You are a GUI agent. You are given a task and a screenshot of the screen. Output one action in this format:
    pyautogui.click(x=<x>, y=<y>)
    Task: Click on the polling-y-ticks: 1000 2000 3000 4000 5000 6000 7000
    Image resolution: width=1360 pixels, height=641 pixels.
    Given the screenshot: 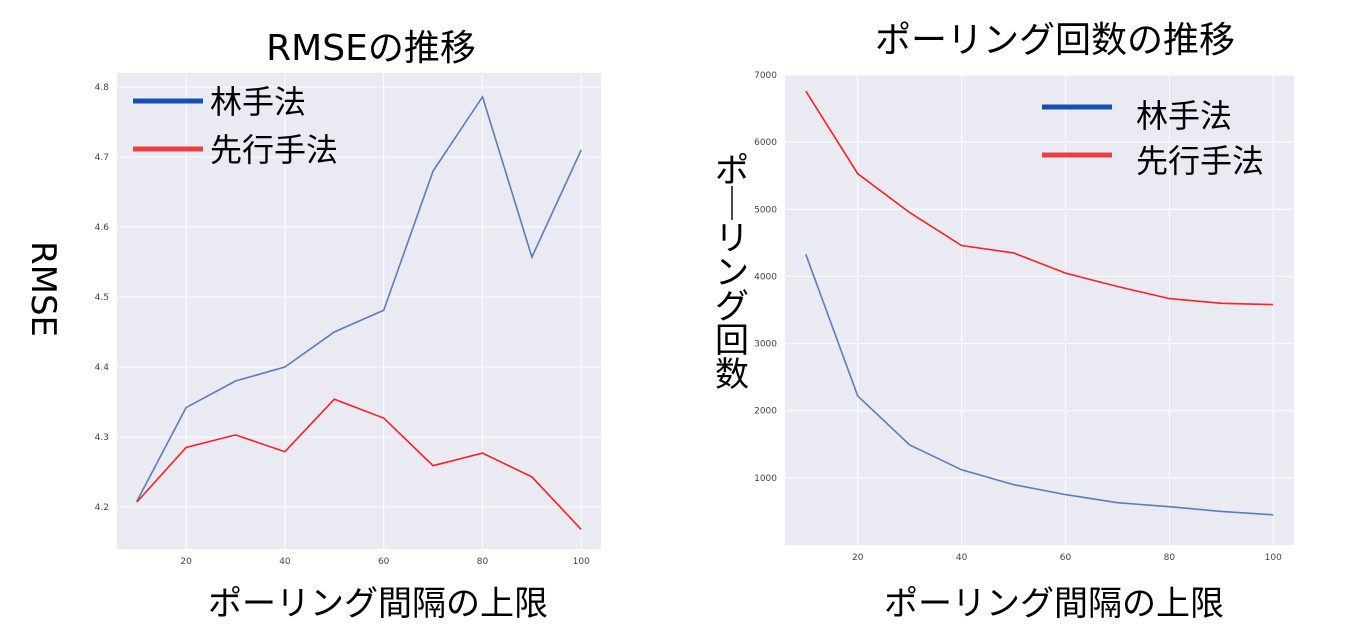 What is the action you would take?
    pyautogui.click(x=765, y=277)
    